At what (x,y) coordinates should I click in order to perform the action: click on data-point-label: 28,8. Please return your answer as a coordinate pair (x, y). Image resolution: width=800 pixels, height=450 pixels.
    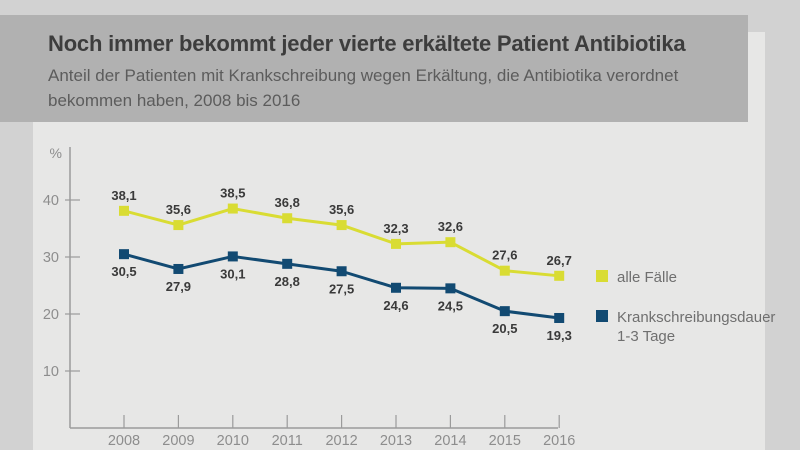
    Looking at the image, I should click on (287, 281).